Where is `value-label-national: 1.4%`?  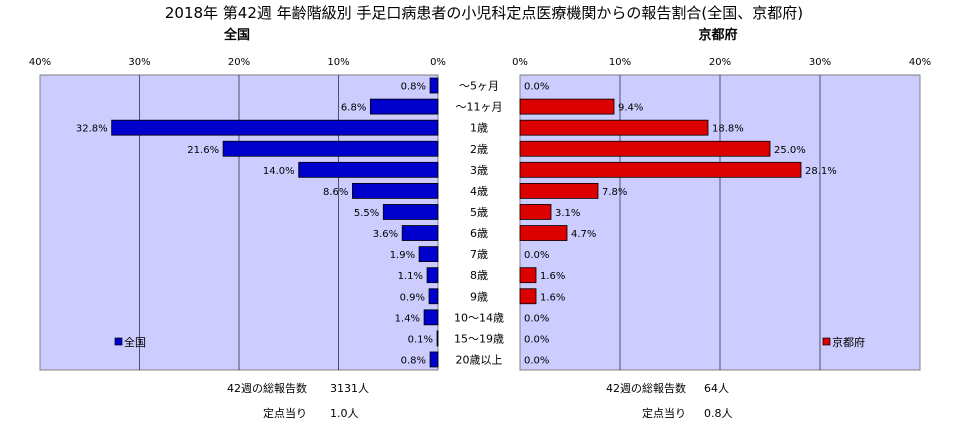
value-label-national: 1.4% is located at coordinates (407, 318).